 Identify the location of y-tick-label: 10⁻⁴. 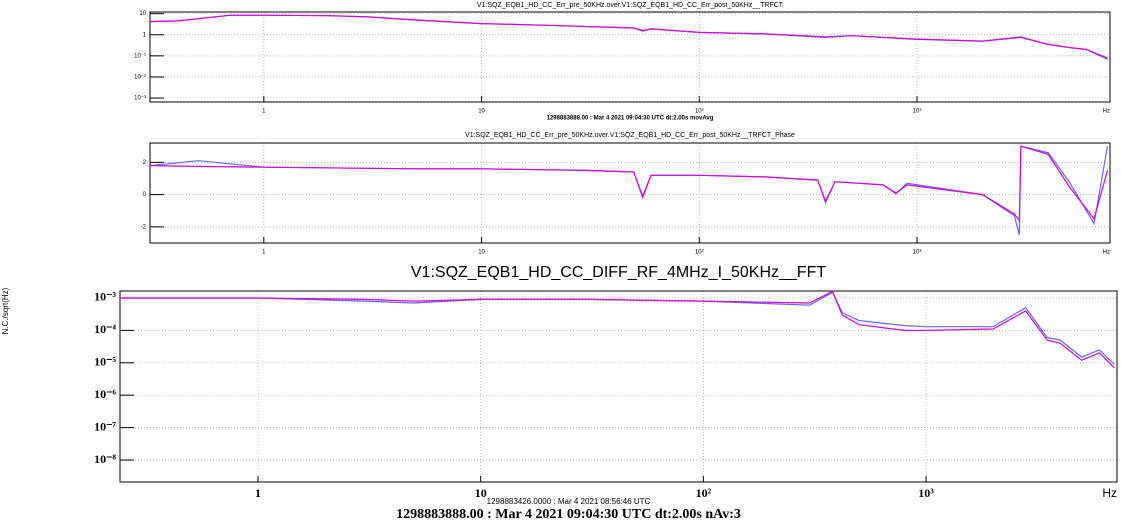
(105, 329).